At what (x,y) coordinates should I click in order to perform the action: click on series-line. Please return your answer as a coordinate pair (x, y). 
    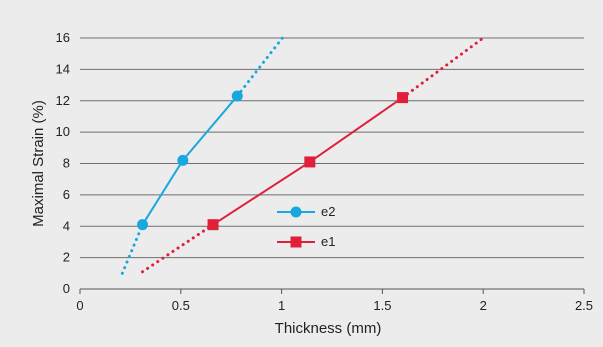
    Looking at the image, I should click on (190, 160).